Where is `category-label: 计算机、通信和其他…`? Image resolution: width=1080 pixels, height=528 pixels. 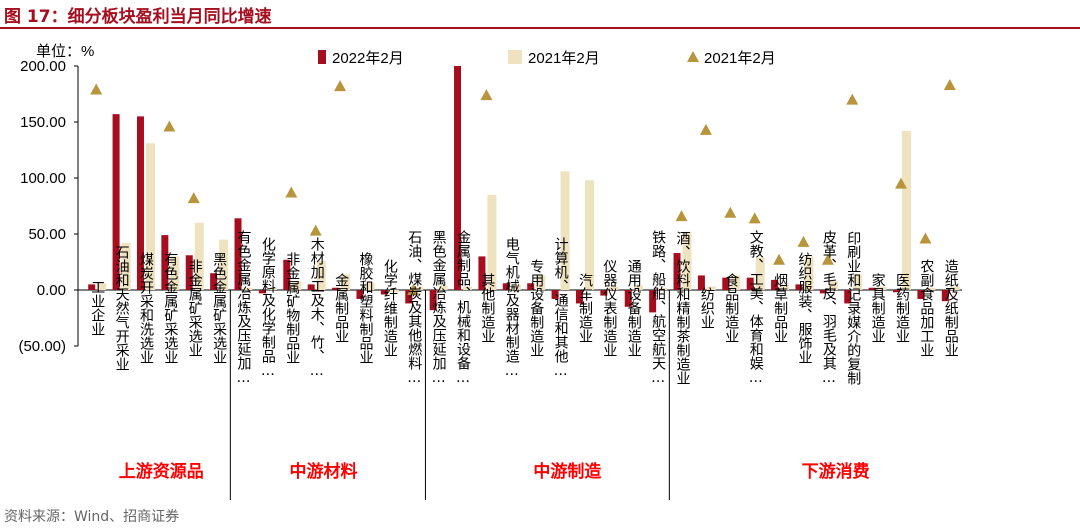 category-label: 计算机、通信和其他… is located at coordinates (561, 308).